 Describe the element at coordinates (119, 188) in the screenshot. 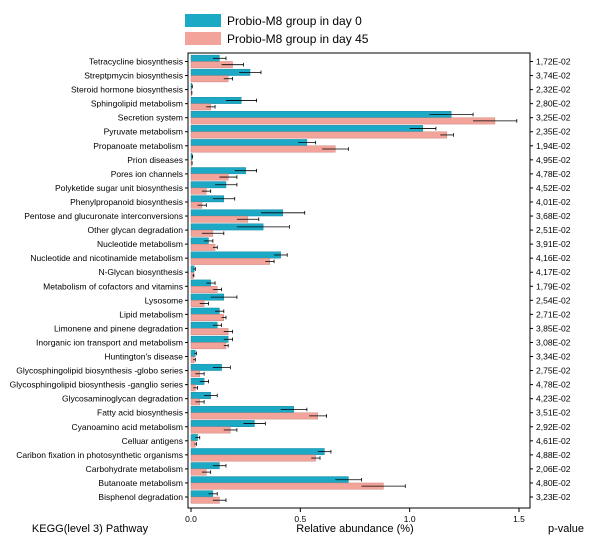

I see `category-label: Polyketide sugar unit biosynthesis` at that location.